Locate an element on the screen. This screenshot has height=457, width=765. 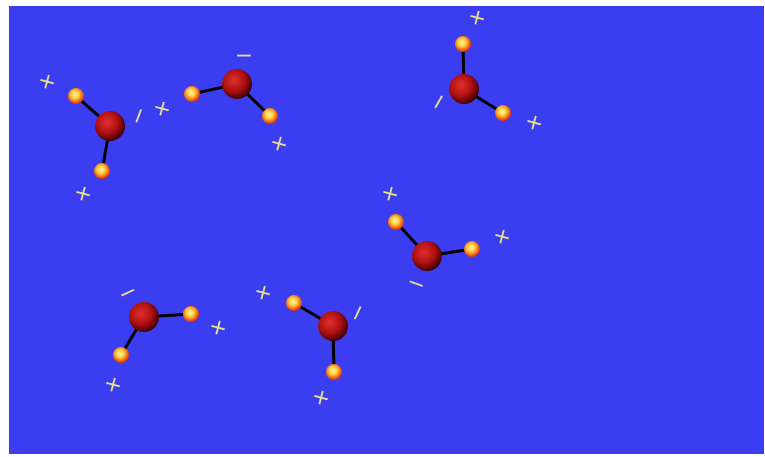
water-molecule-2: +− is located at coordinates (237, 101).